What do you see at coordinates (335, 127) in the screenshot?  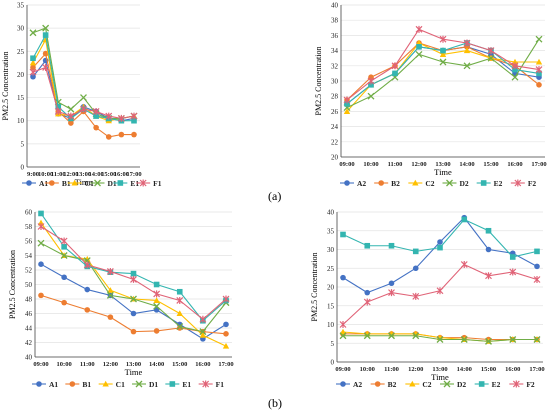 I see `y-tick-label: 24` at bounding box center [335, 127].